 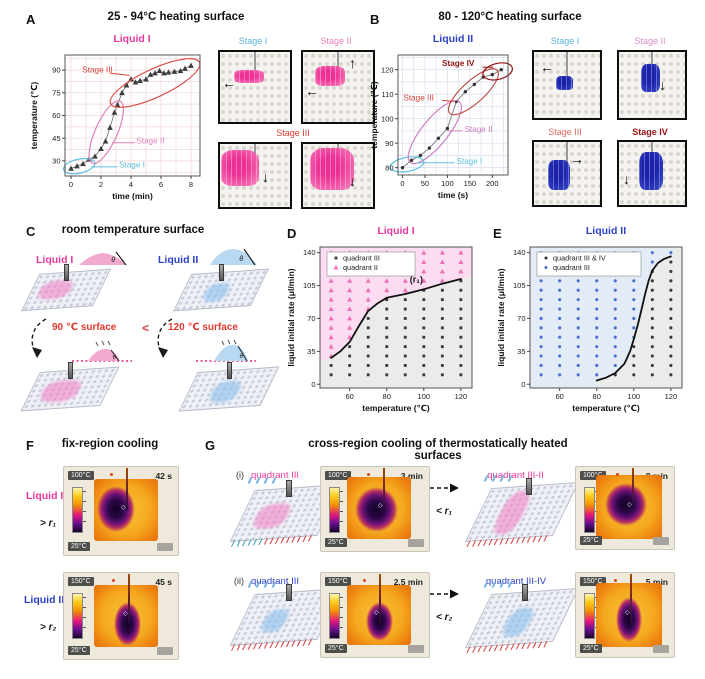 What do you see at coordinates (352, 63) in the screenshot?
I see `flow-direction-arrow-icon: ↑` at bounding box center [352, 63].